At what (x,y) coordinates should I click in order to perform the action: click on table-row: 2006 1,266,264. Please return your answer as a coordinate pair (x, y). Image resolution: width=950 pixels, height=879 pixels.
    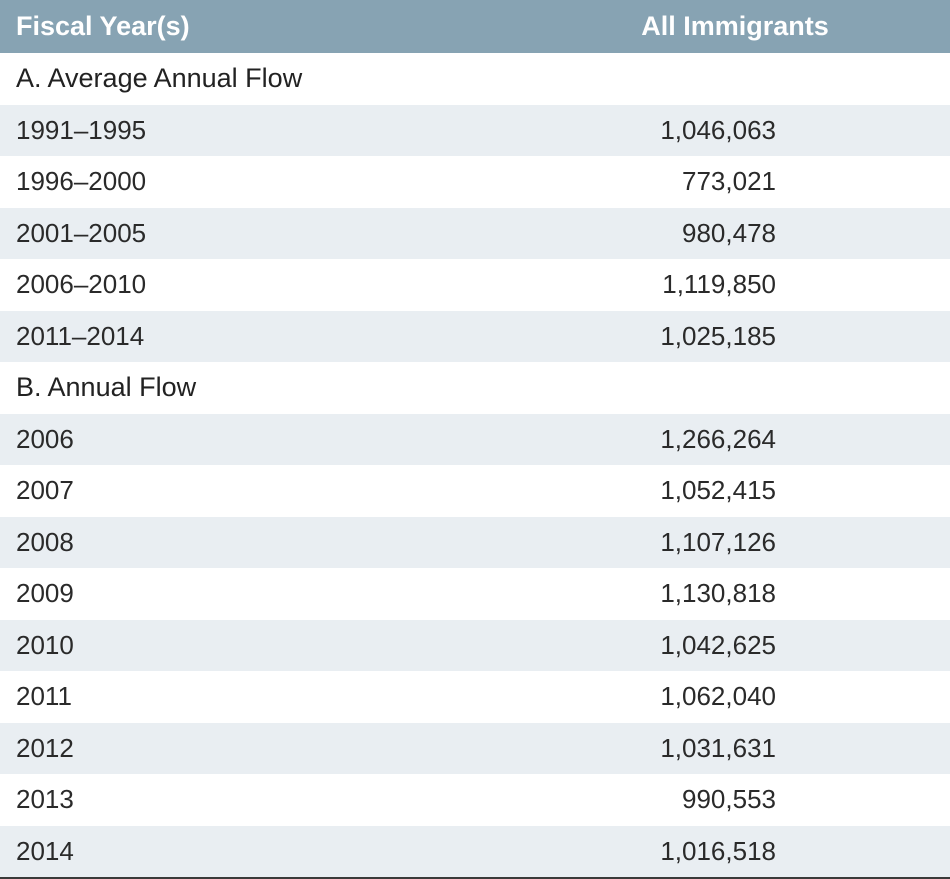
    Looking at the image, I should click on (475, 439).